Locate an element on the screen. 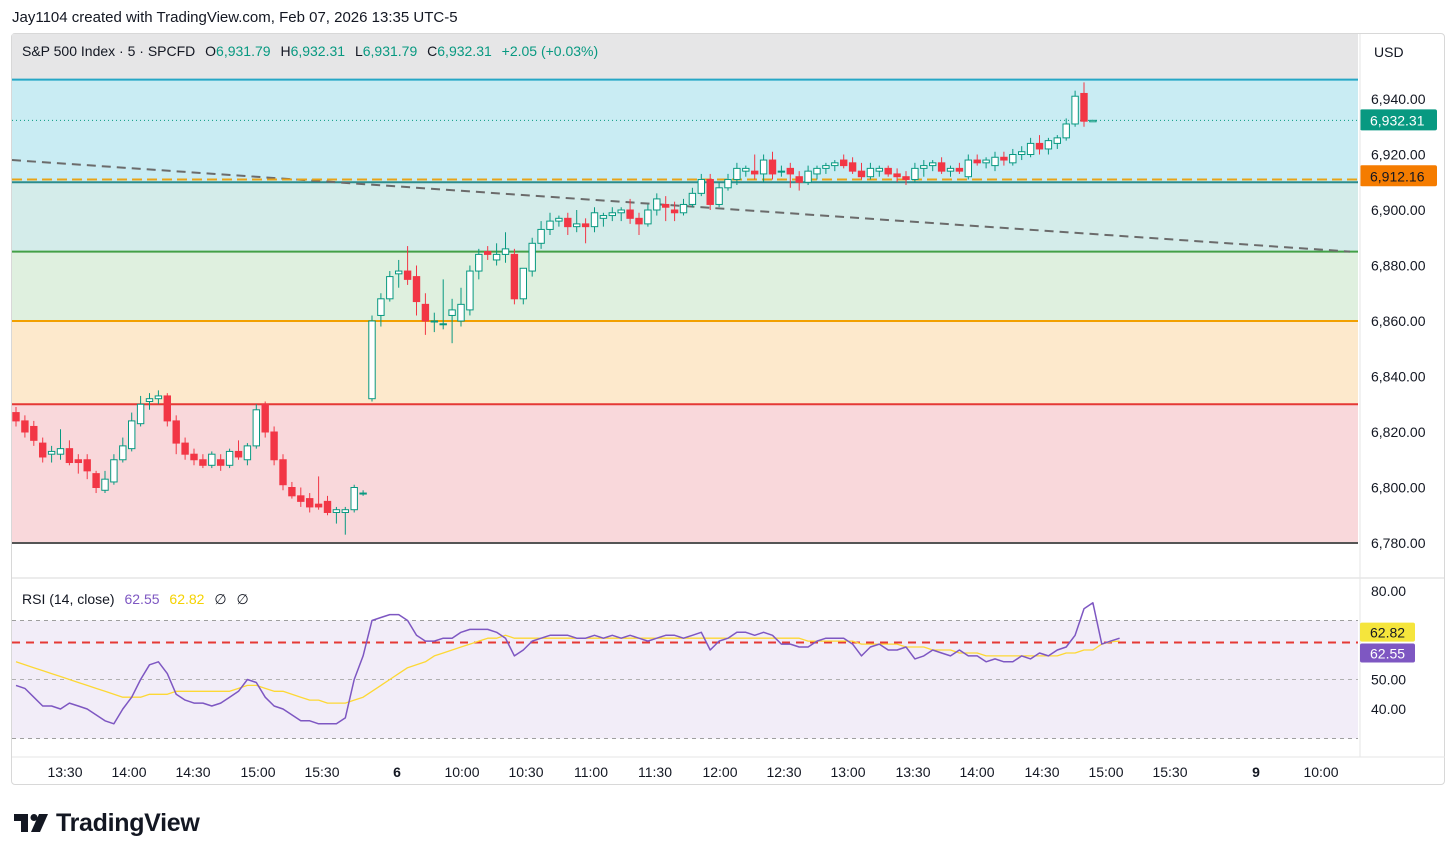 Image resolution: width=1456 pixels, height=858 pixels. change-value: +2.05 (+0.03%) is located at coordinates (550, 51).